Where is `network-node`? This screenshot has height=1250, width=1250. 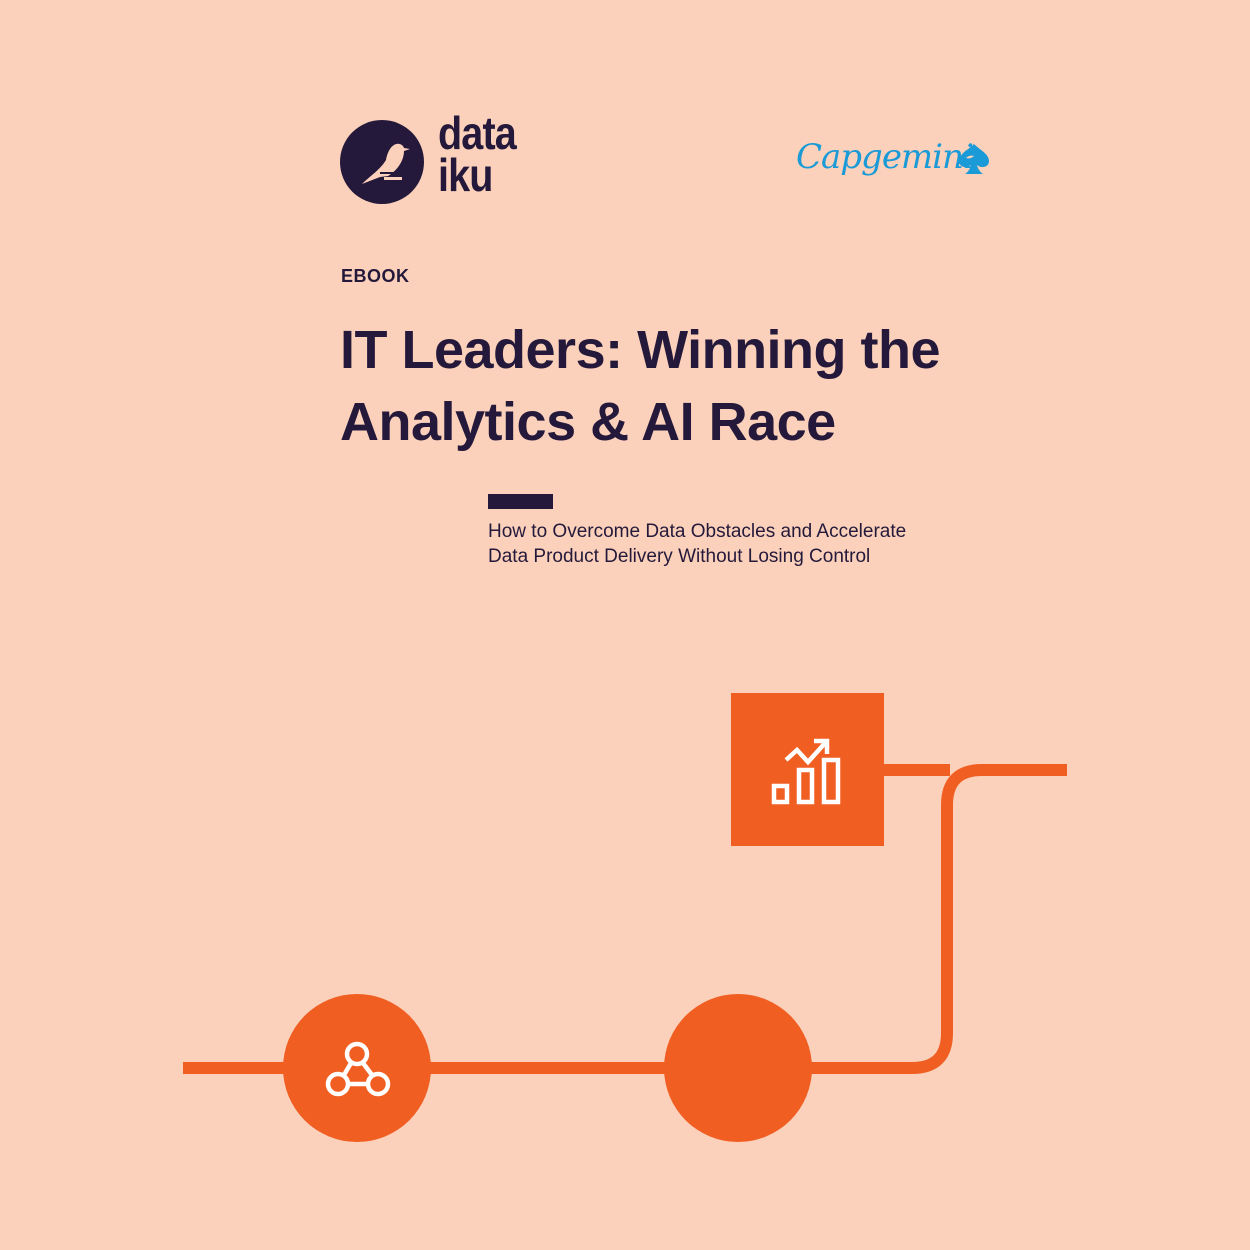
network-node is located at coordinates (357, 1068).